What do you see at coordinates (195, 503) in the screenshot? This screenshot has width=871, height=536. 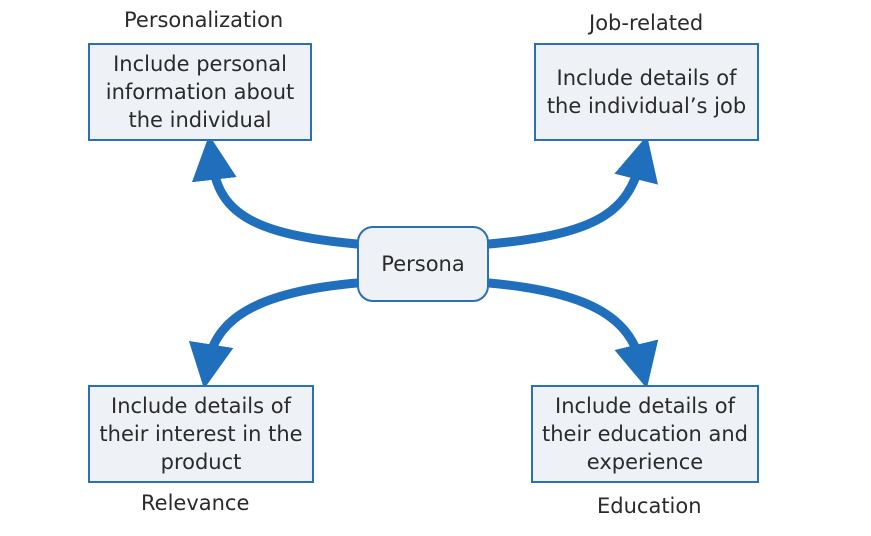 I see `caption-relevance: Relevance` at bounding box center [195, 503].